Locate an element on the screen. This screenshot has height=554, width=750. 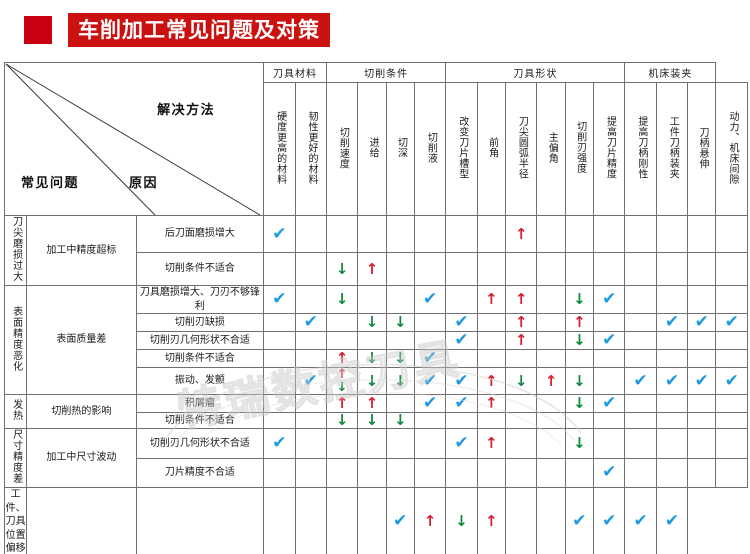
cell-r12-c13: ✔ is located at coordinates (579, 520).